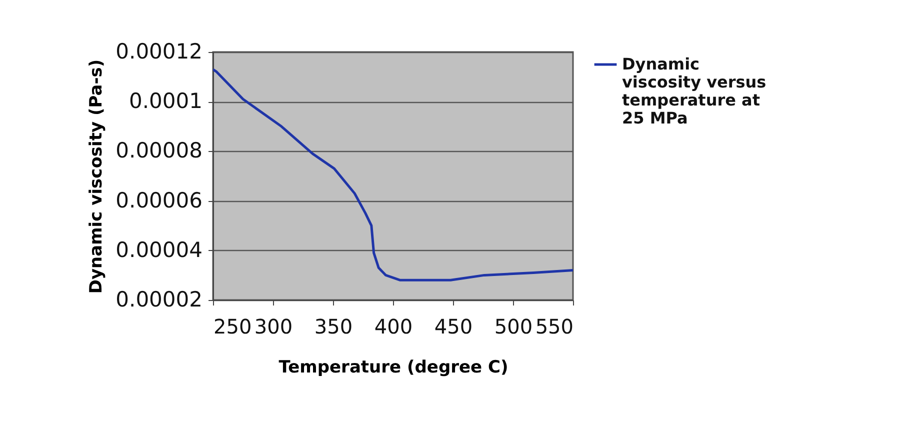  What do you see at coordinates (333, 326) in the screenshot?
I see `x-tick-label: 350` at bounding box center [333, 326].